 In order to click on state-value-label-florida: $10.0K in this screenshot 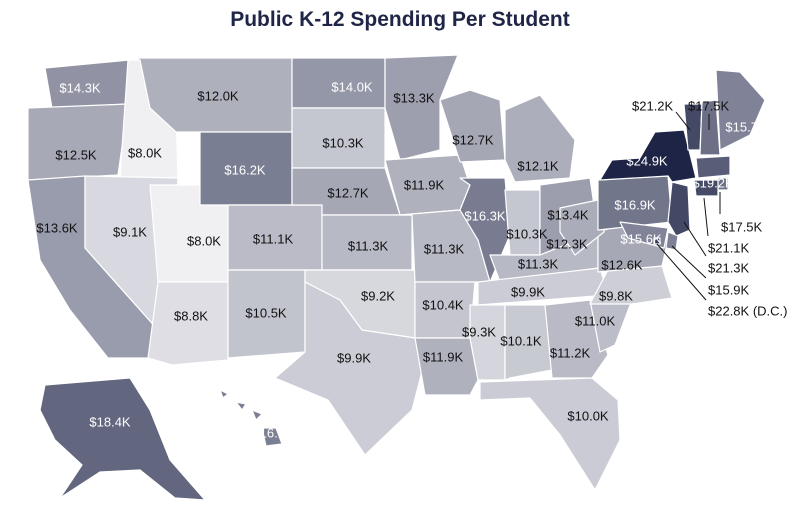, I will do `click(588, 416)`.